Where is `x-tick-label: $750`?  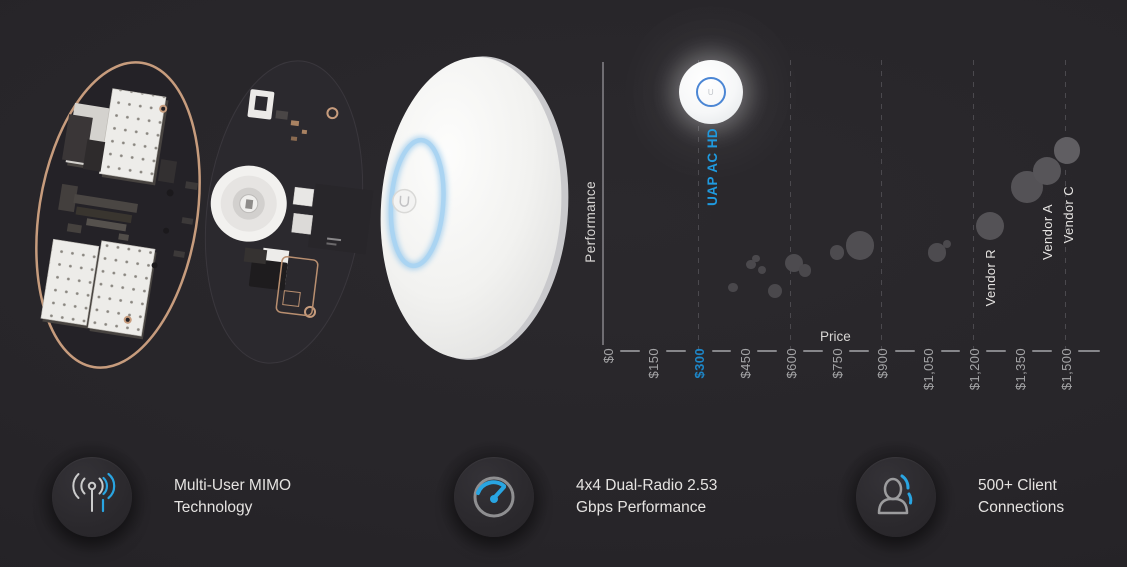
x-tick-label: $750 is located at coordinates (837, 363).